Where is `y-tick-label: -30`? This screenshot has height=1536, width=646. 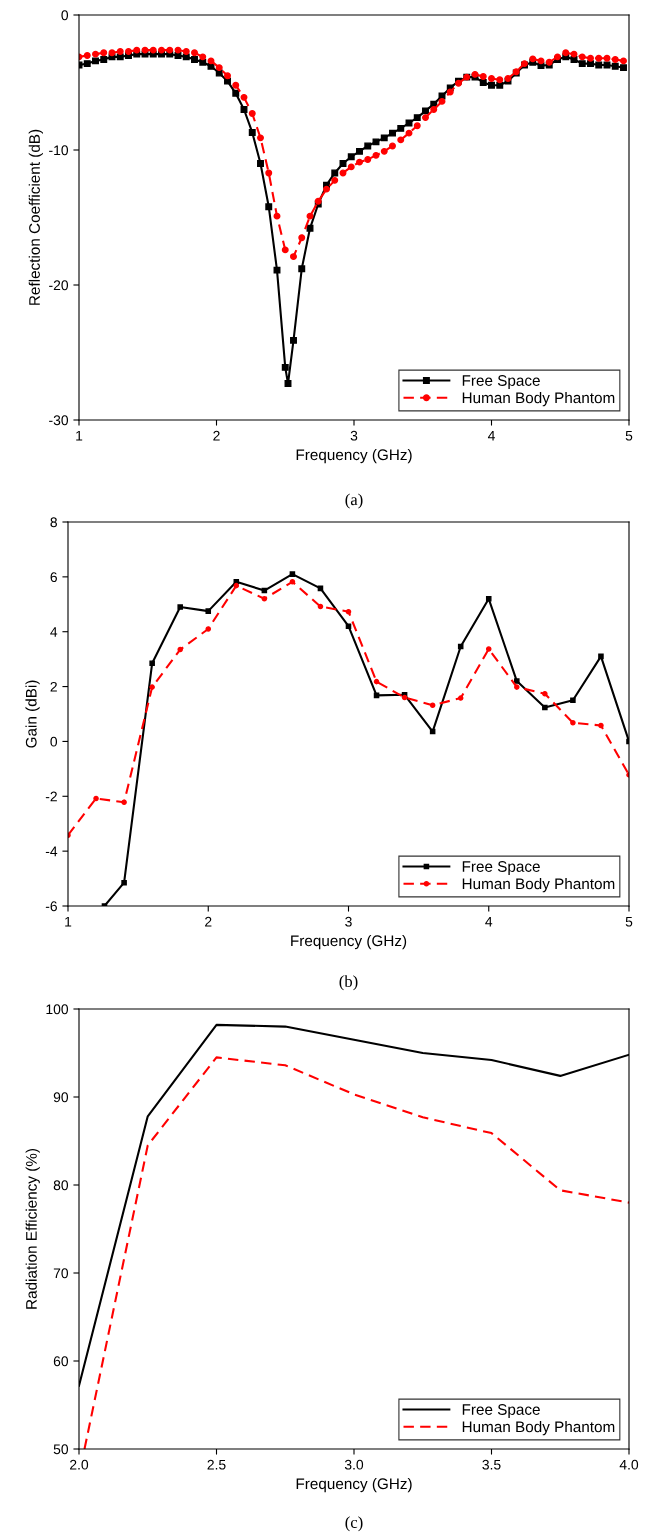 y-tick-label: -30 is located at coordinates (59, 420).